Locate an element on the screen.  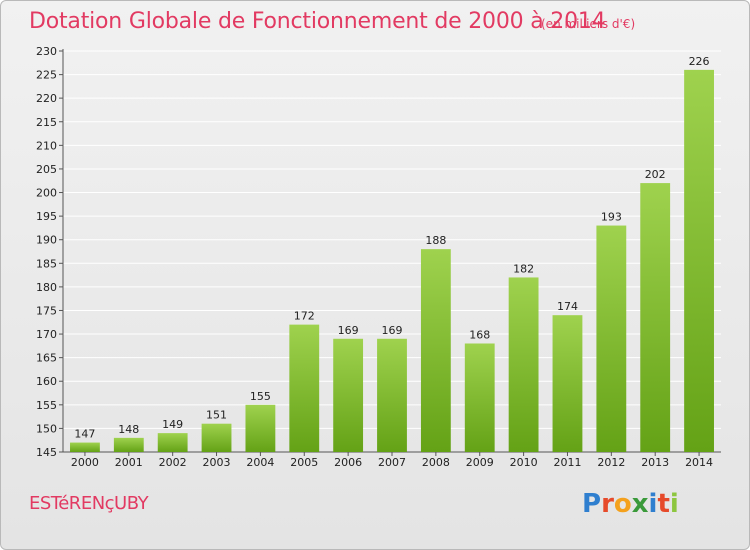
bar-value-label: 149 is located at coordinates (172, 424).